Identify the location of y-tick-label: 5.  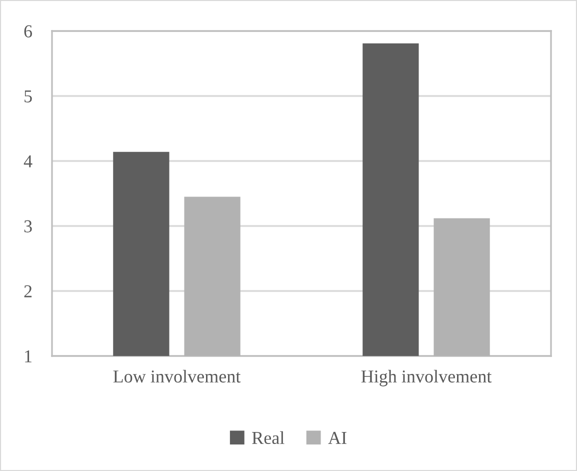
(28, 96).